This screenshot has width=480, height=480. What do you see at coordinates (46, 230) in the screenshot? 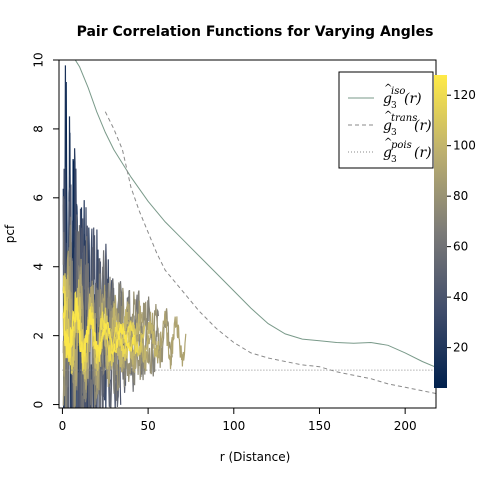
I see `y-axis: 0 2 4 6 8 10` at bounding box center [46, 230].